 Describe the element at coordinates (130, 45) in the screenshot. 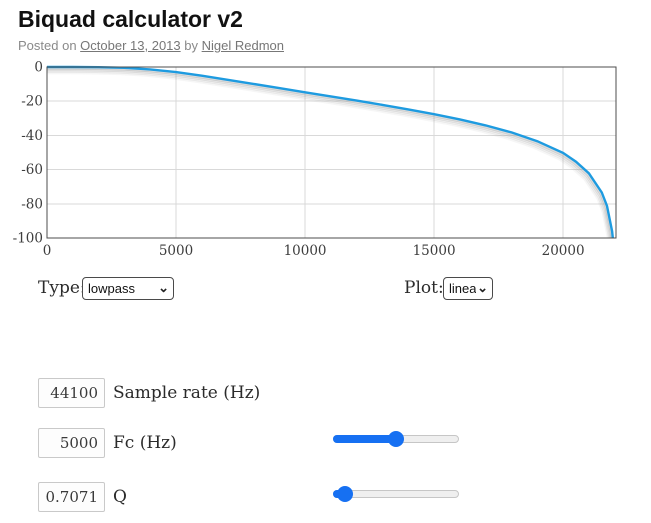

I see `date-link: October 13, 2013` at that location.